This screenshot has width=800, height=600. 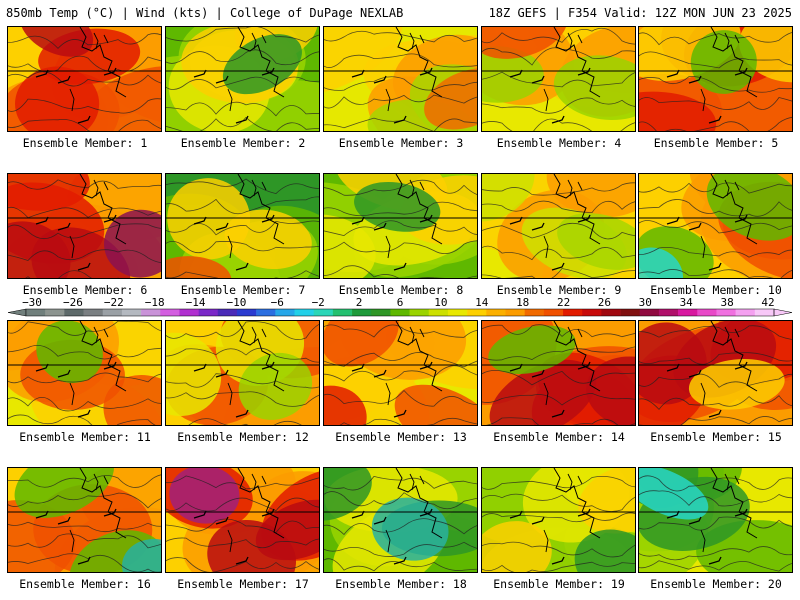 I want to click on ensemble-member-label: Ensemble Member: 5, so click(x=716, y=143).